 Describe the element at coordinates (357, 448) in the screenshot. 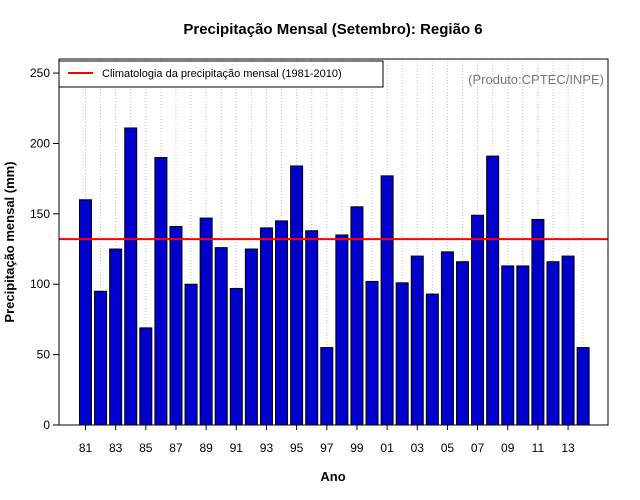

I see `x-tick-label: 99` at that location.